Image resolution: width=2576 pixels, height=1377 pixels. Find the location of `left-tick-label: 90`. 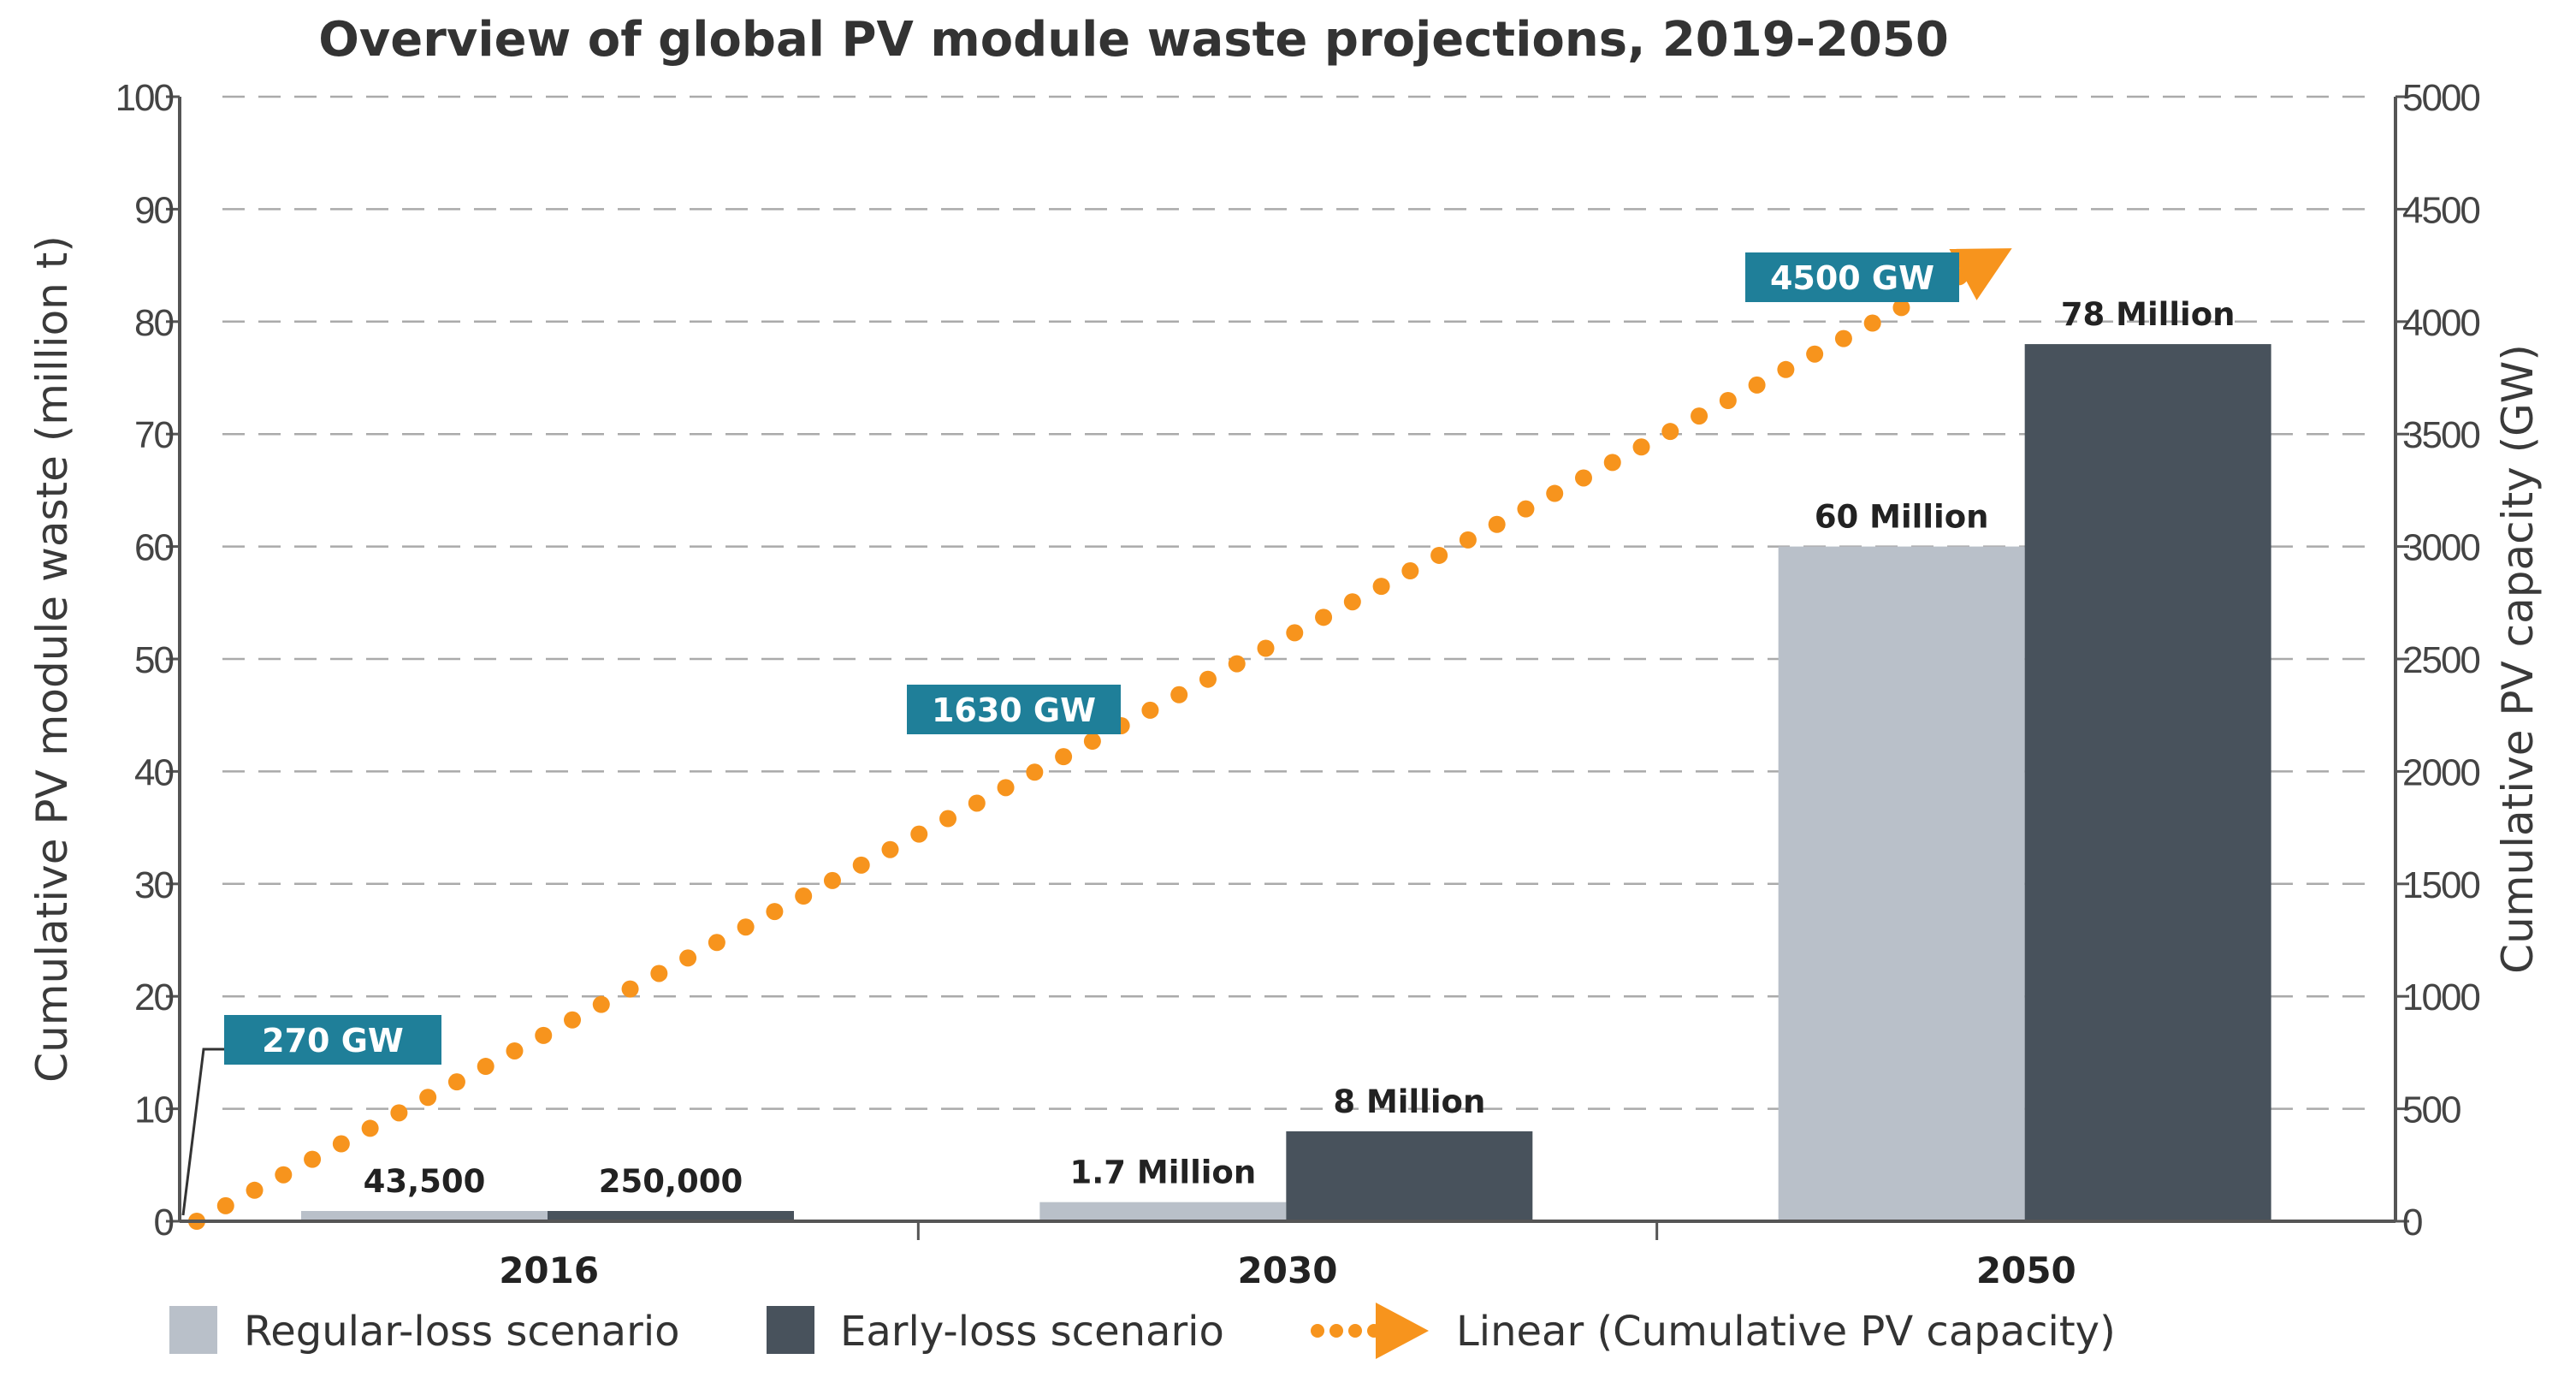

left-tick-label: 90 is located at coordinates (153, 210).